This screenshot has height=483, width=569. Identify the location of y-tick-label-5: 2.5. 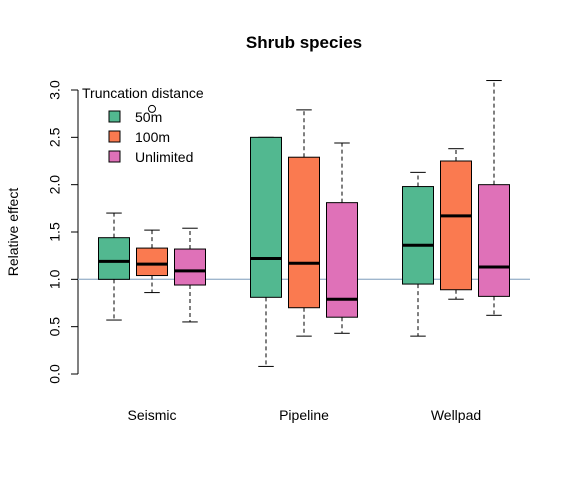
(55, 137).